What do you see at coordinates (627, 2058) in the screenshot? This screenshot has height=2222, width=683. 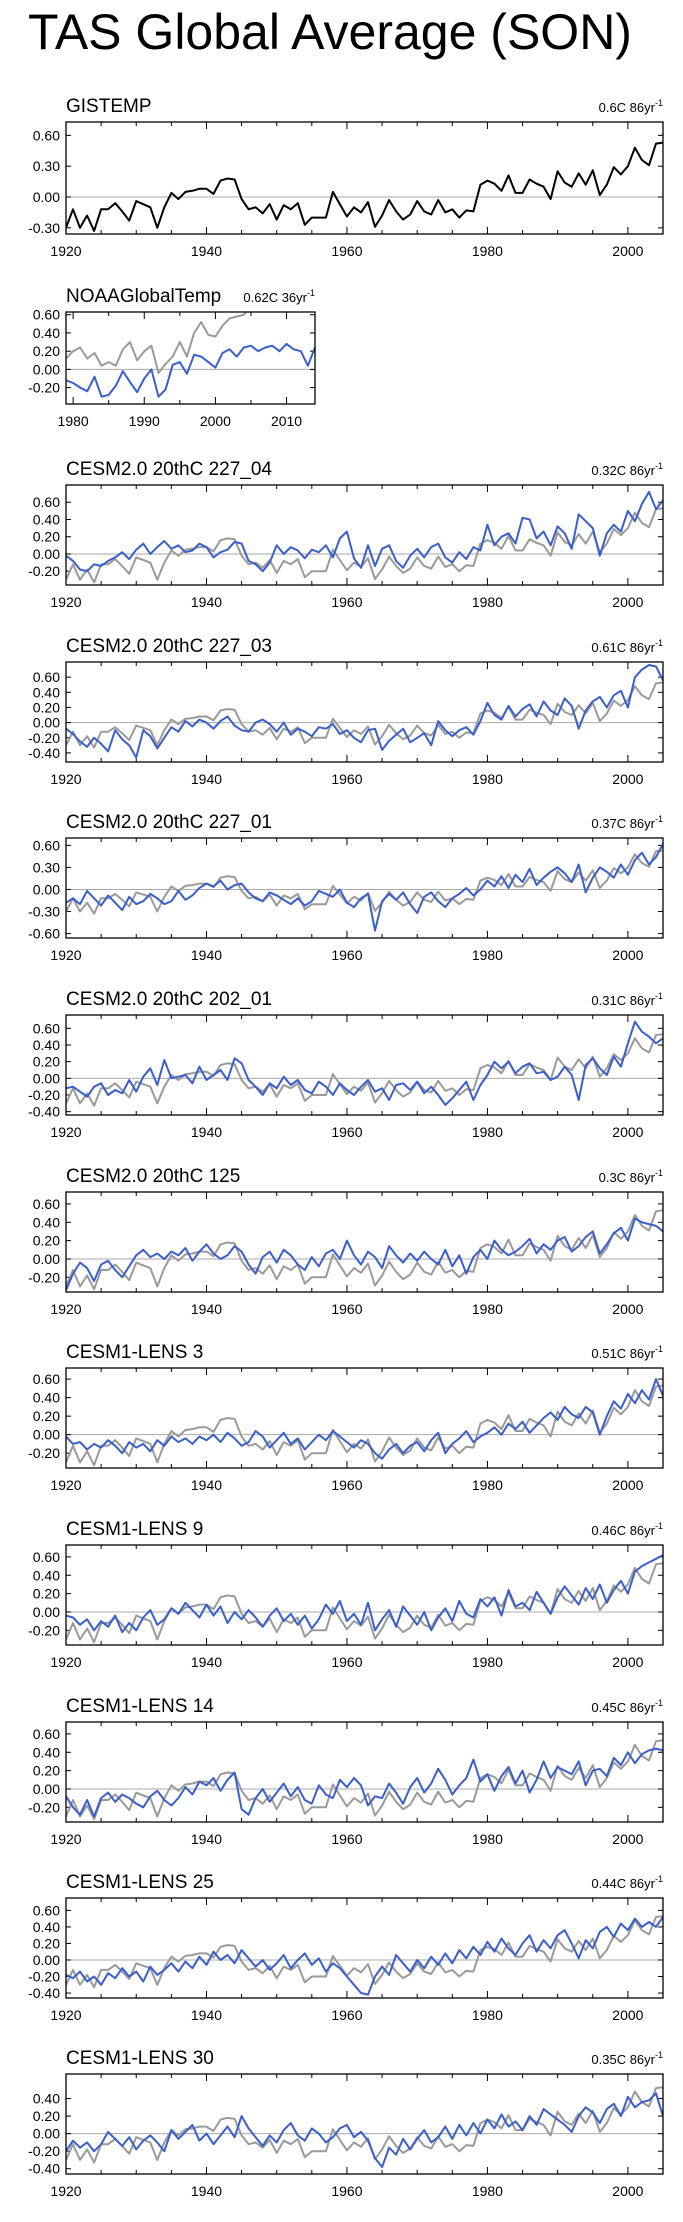 I see `trend-label: 0.35C 86yr-1` at bounding box center [627, 2058].